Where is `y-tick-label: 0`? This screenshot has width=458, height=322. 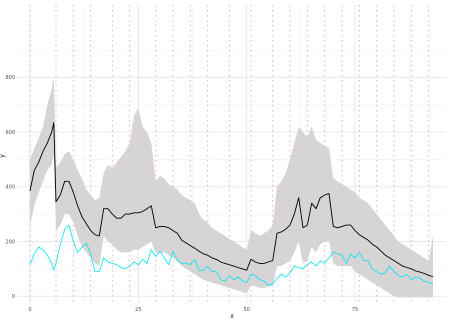
y-tick-label: 0 is located at coordinates (13, 297).